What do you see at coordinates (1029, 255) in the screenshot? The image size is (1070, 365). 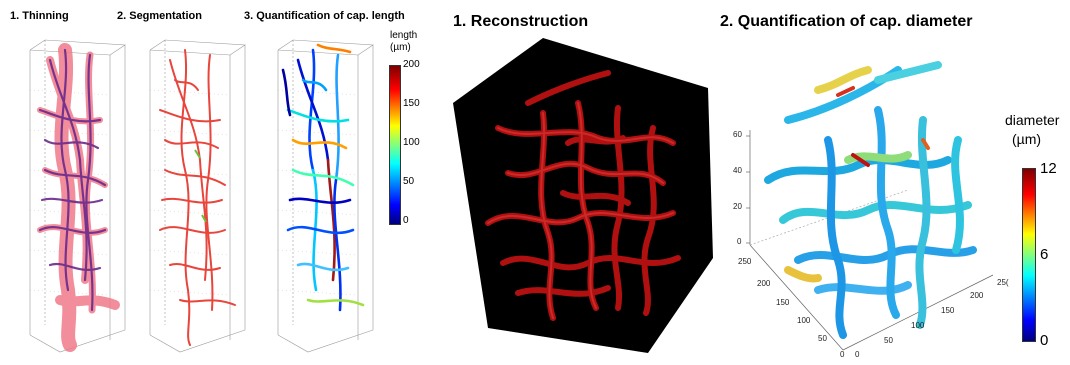 I see `diameter-colorbar` at bounding box center [1029, 255].